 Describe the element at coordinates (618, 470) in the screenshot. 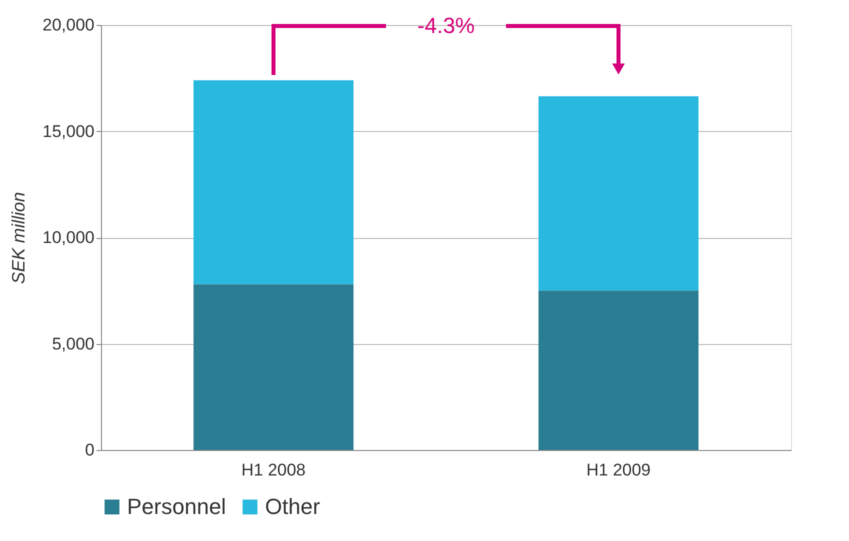

I see `x-tick-label: H1 2009` at that location.